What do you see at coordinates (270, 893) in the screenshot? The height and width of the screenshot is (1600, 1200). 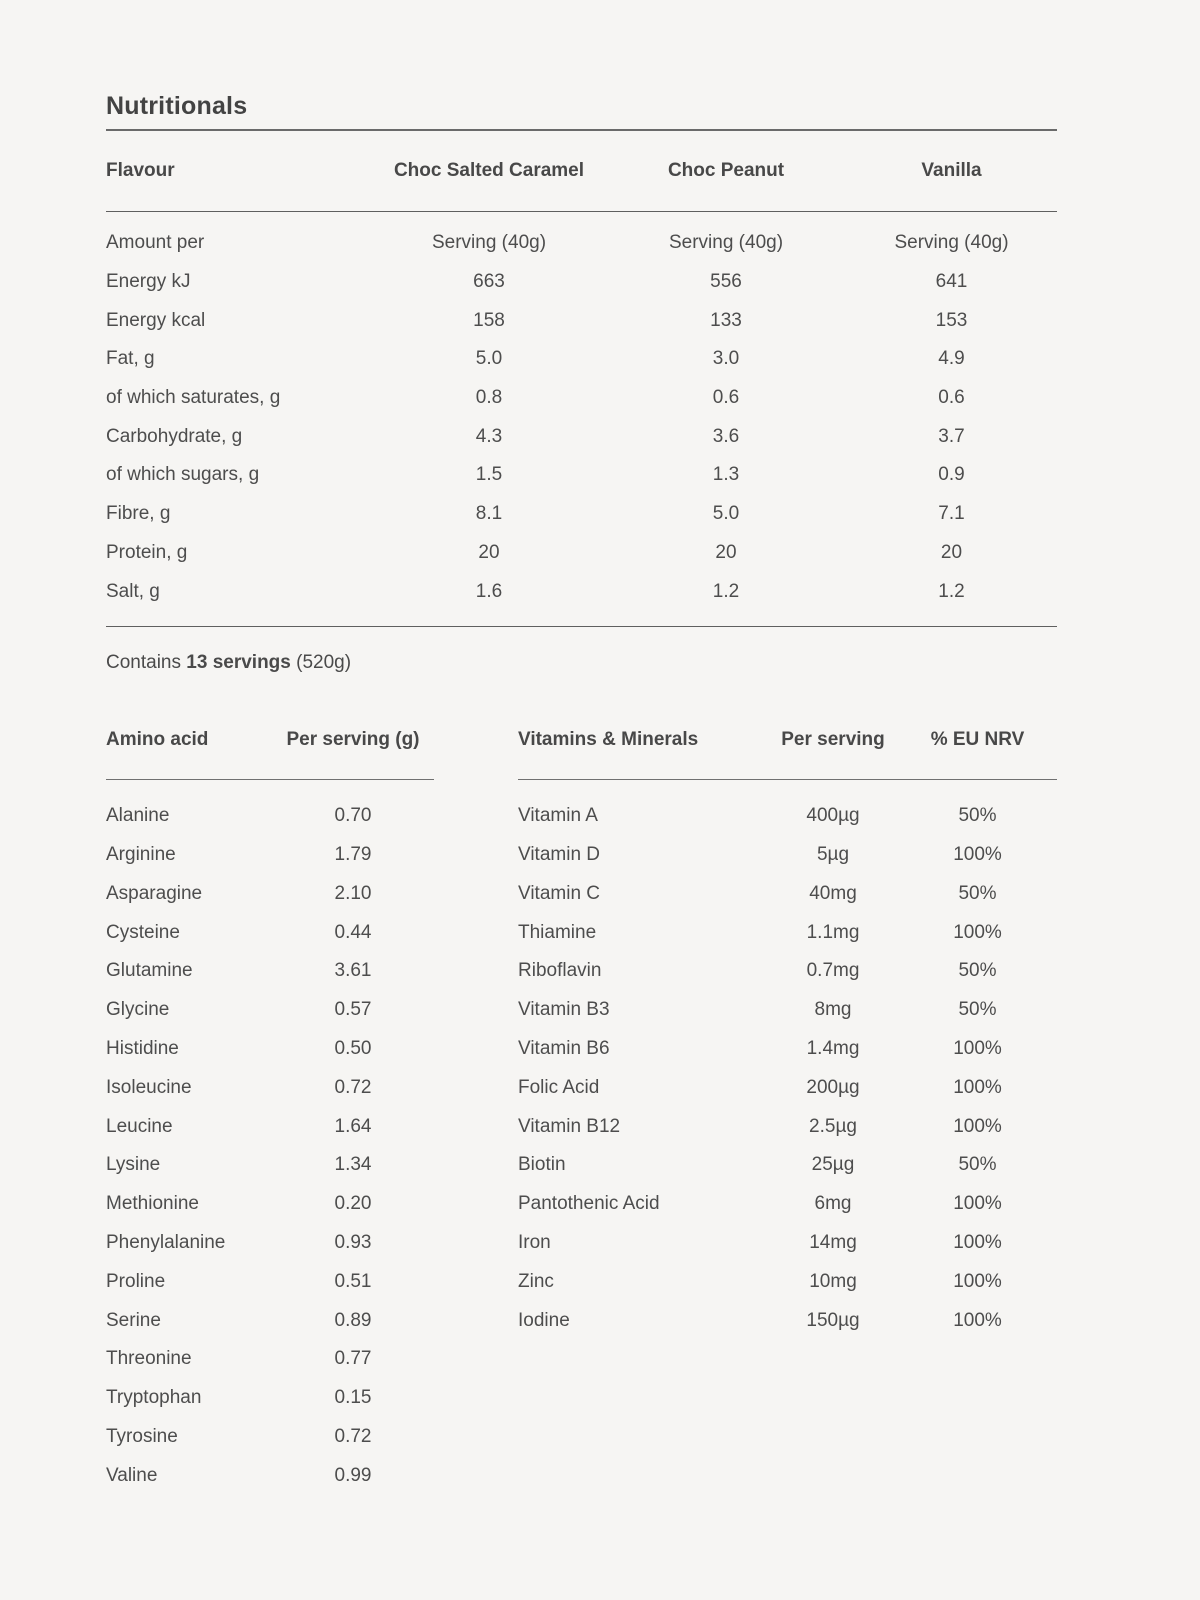 I see `amino-row: Asparagine 2.10` at bounding box center [270, 893].